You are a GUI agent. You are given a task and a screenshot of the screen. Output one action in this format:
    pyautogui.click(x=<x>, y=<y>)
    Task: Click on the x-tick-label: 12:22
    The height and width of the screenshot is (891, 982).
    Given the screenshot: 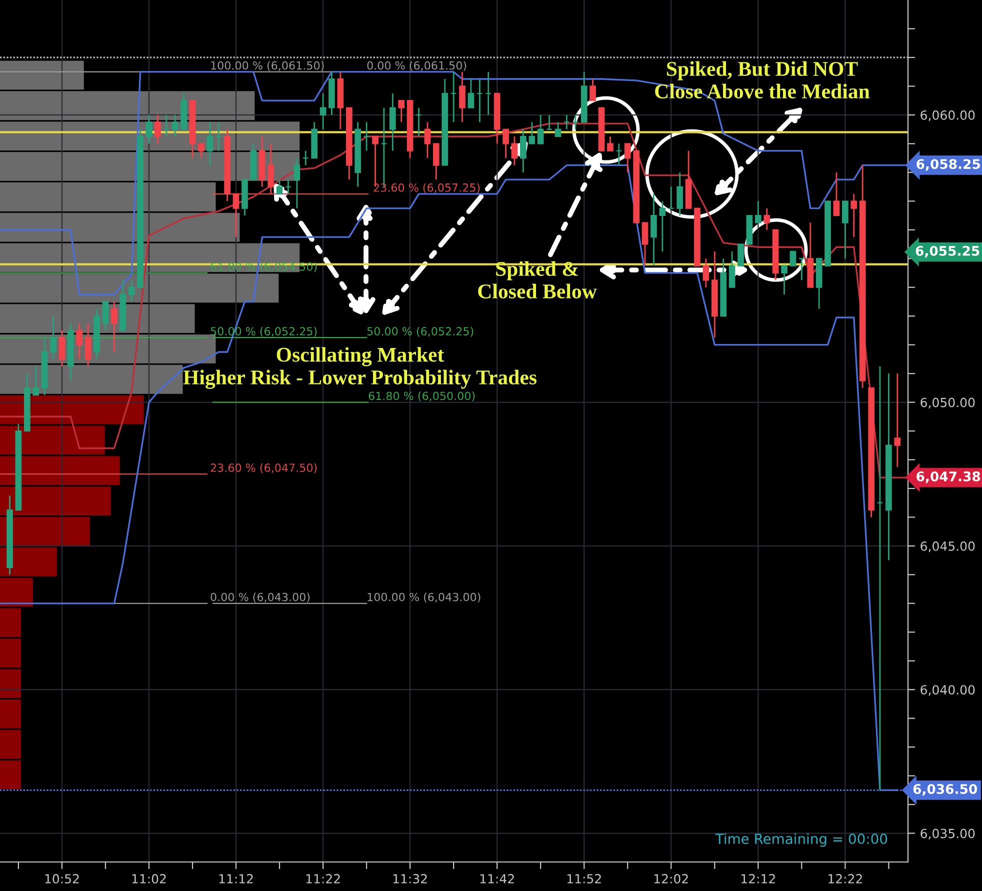 What is the action you would take?
    pyautogui.click(x=845, y=879)
    